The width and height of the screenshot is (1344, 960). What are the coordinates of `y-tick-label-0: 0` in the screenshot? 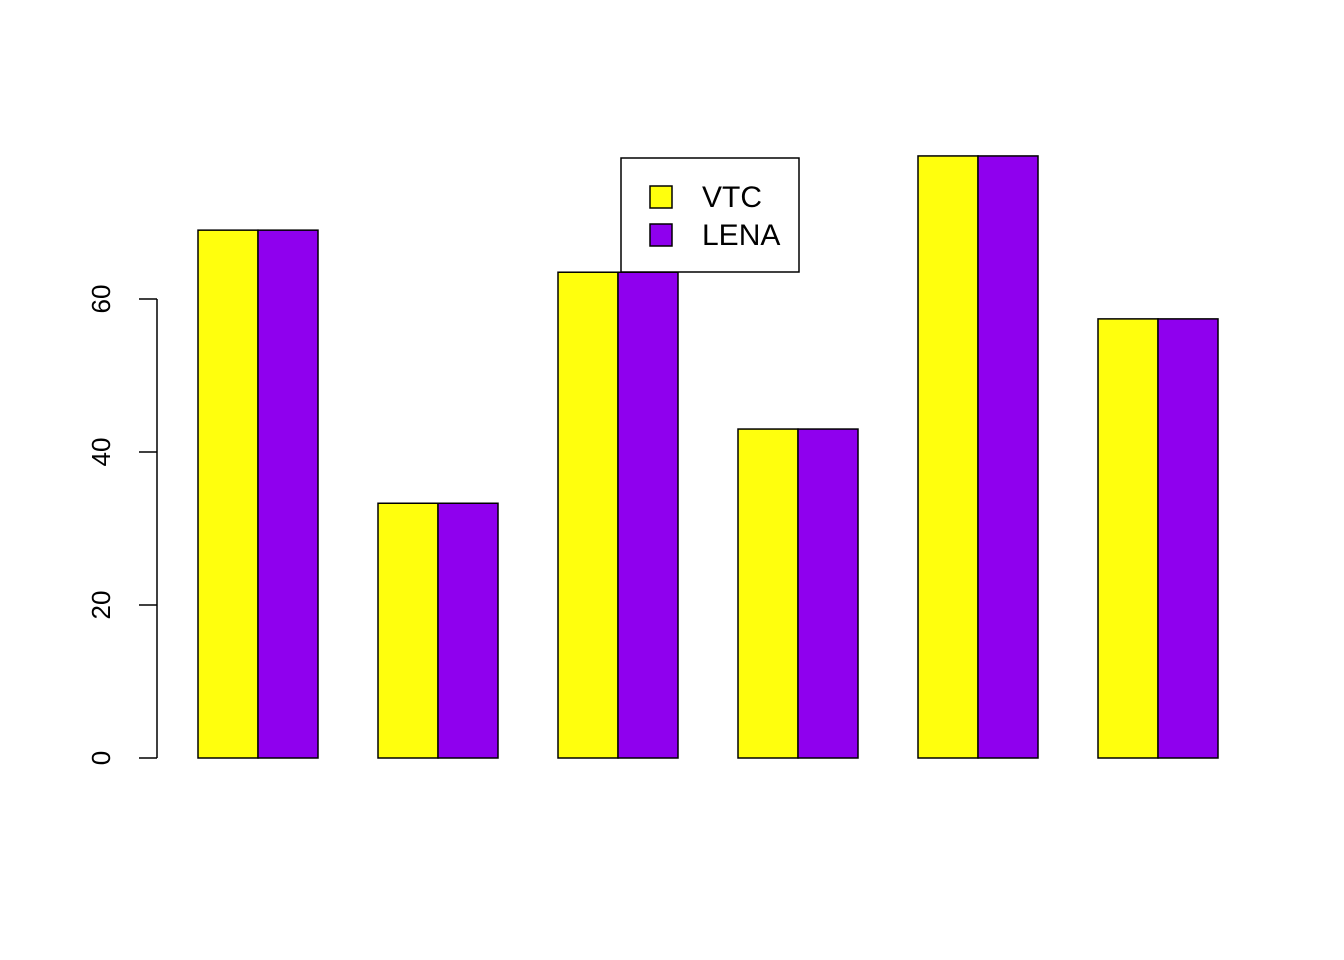 It's located at (101, 758).